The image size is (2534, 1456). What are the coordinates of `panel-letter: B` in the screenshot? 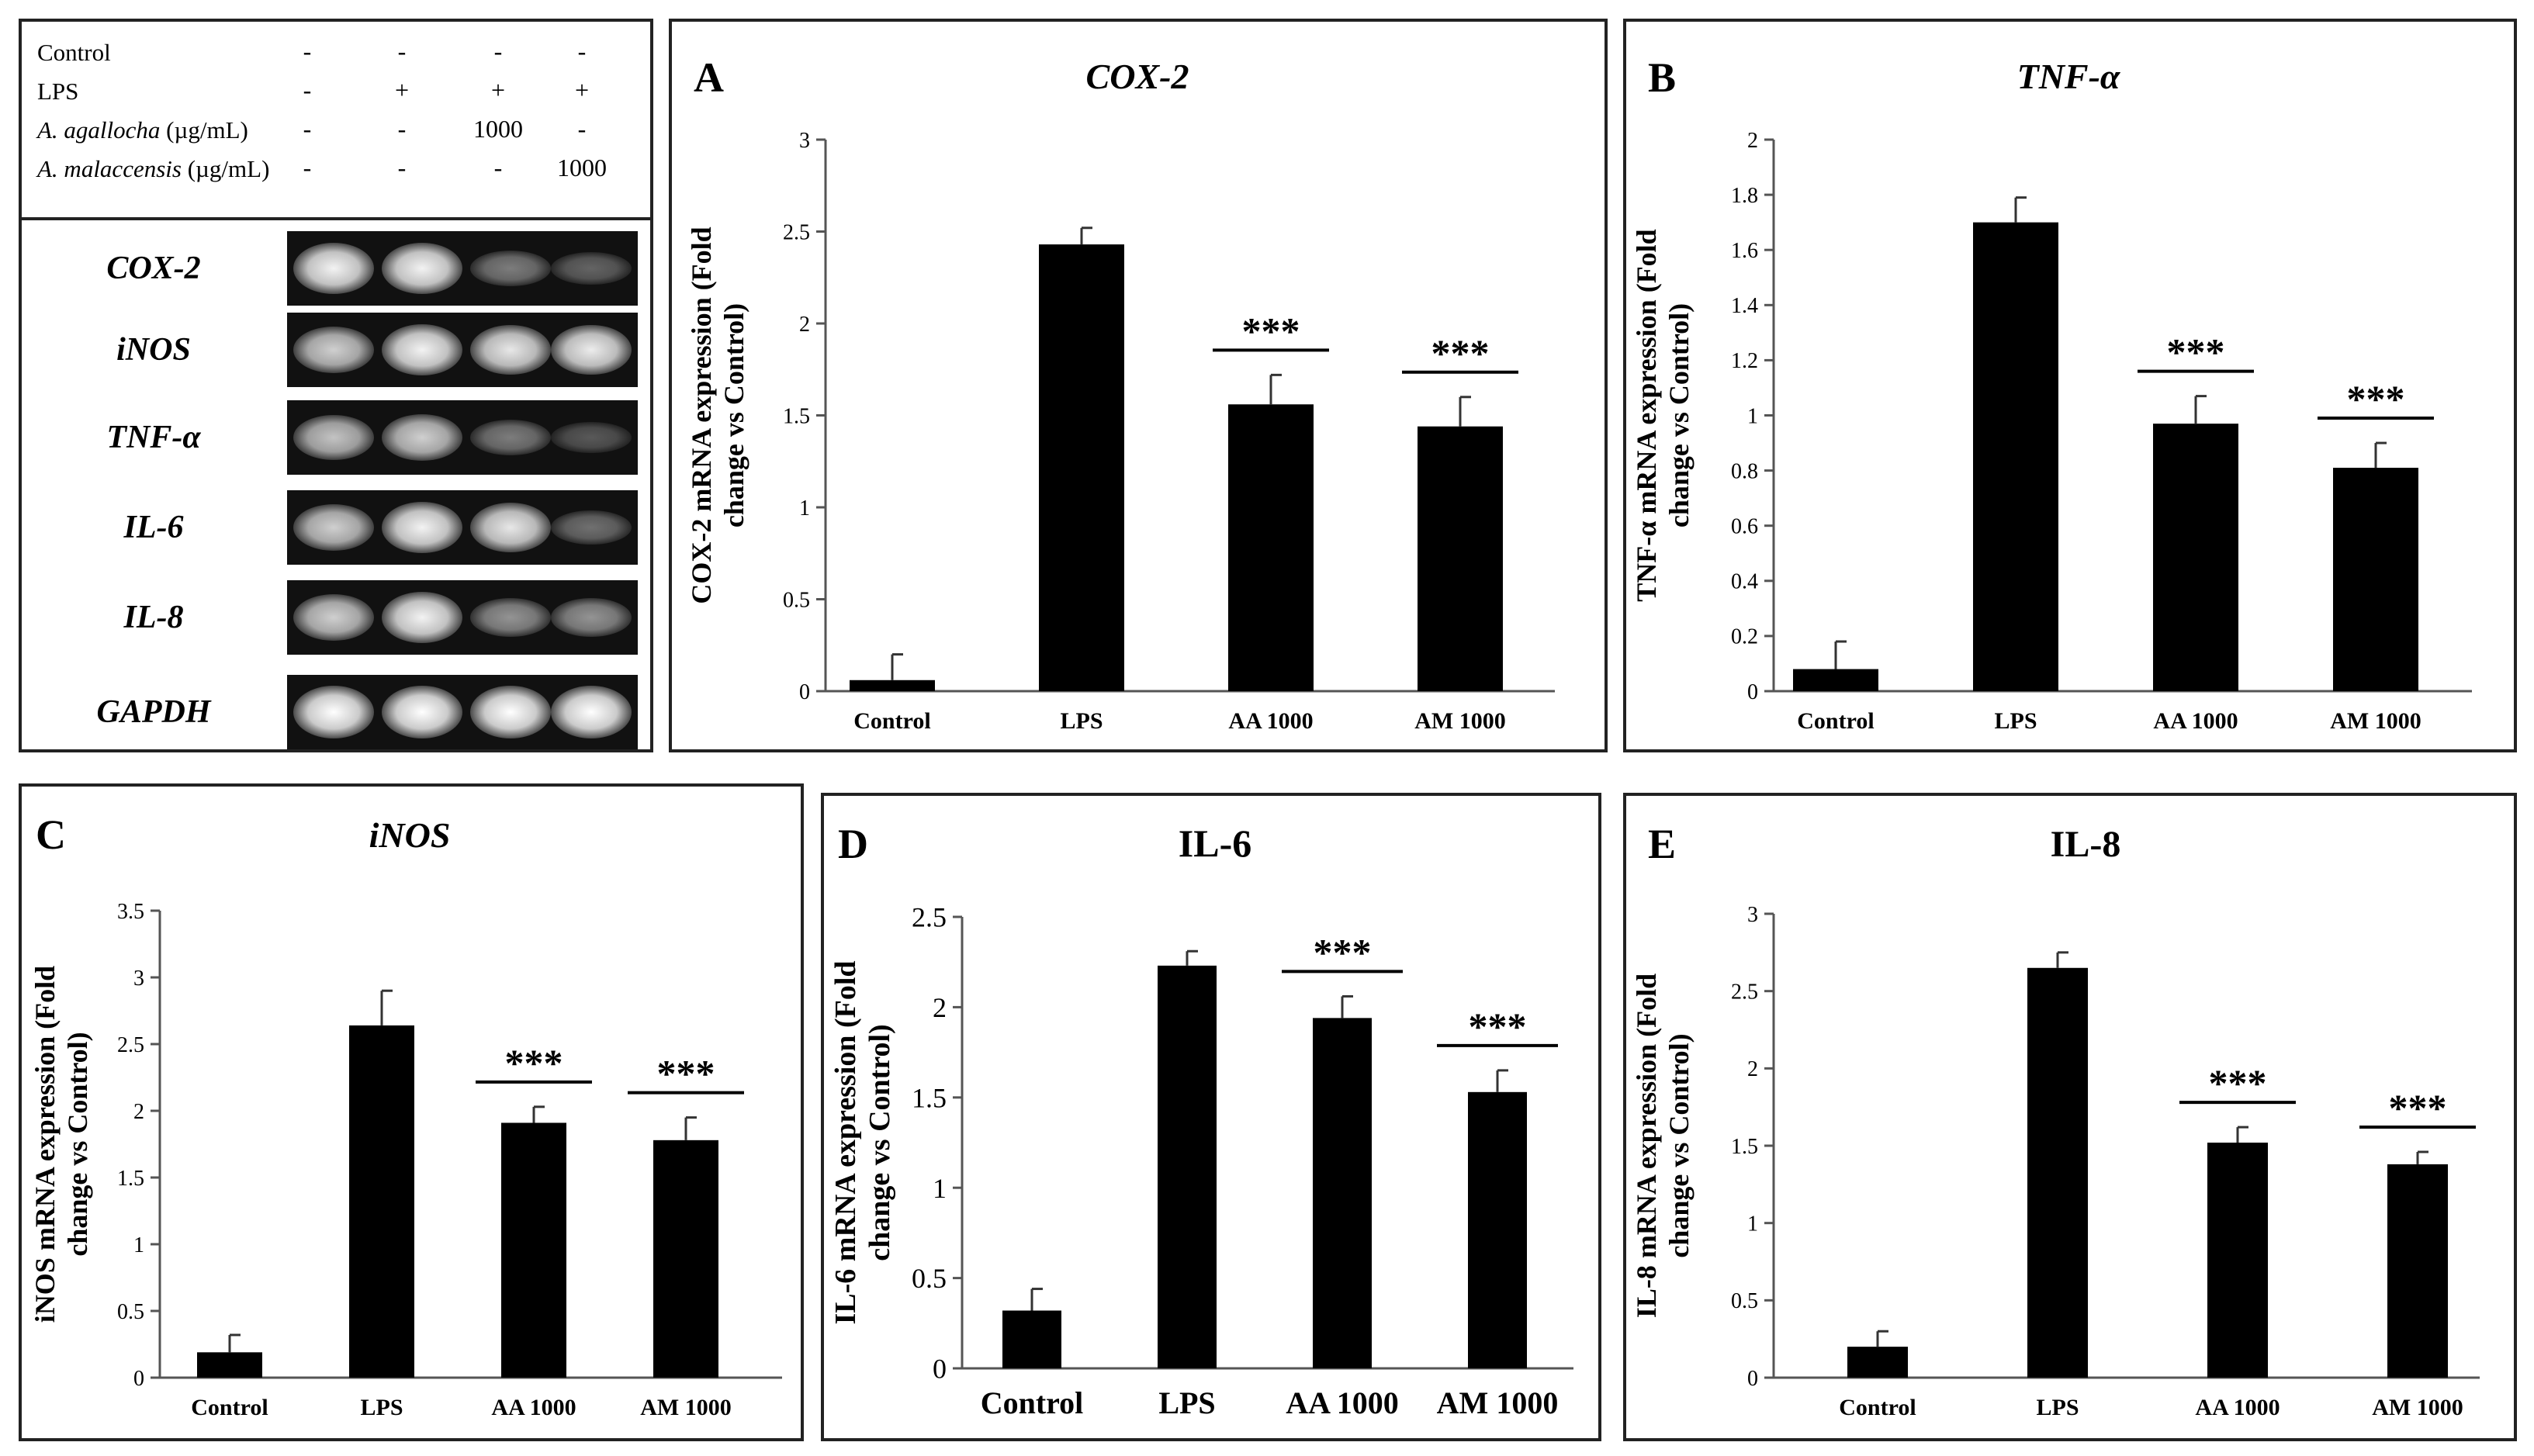 It's located at (1662, 77).